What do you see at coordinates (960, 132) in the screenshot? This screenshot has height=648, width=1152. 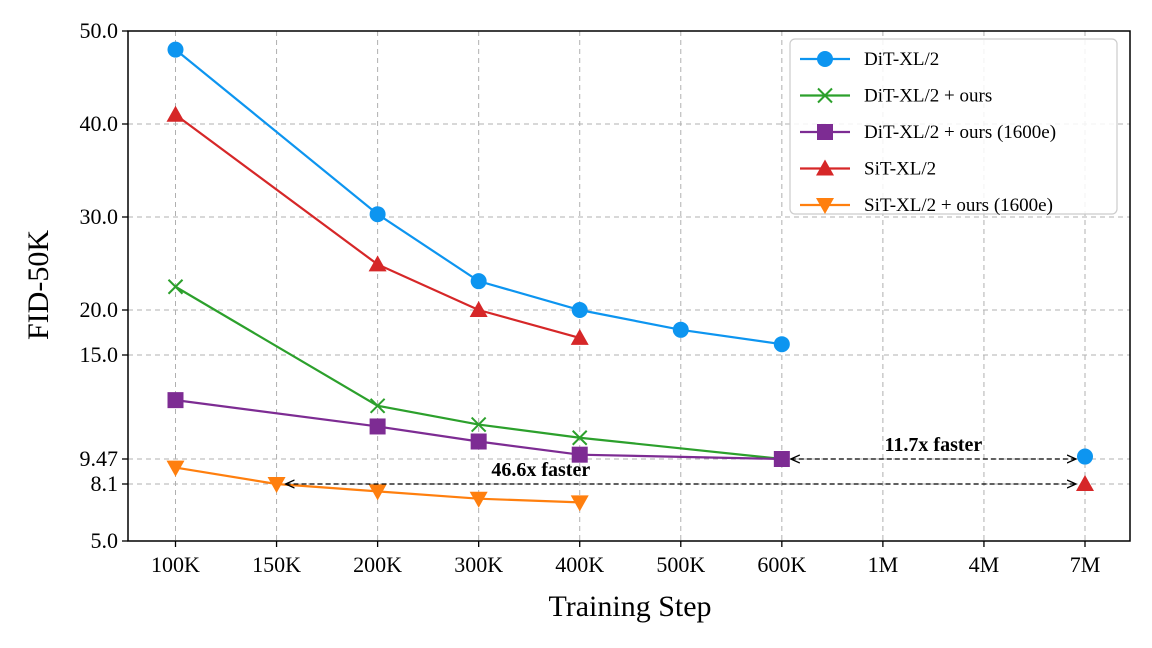 I see `legend-label: DiT-XL/2 + ours (1600e)` at bounding box center [960, 132].